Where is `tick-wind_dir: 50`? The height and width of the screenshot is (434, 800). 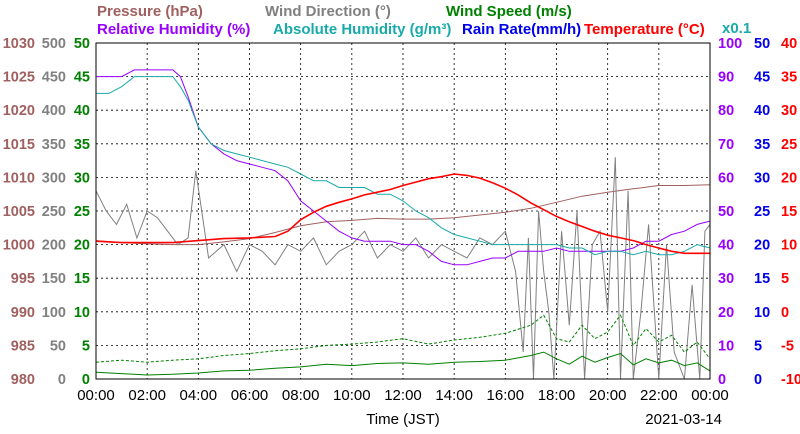 tick-wind_dir: 50 is located at coordinates (58, 346).